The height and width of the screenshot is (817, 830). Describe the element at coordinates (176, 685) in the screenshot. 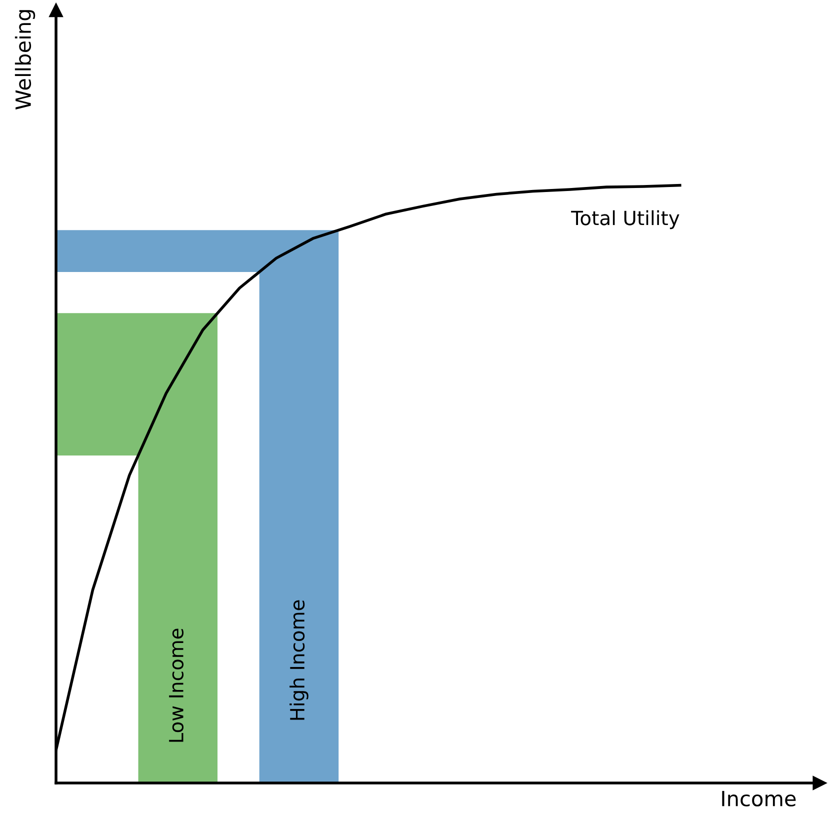

I see `annotation: Low Income` at that location.